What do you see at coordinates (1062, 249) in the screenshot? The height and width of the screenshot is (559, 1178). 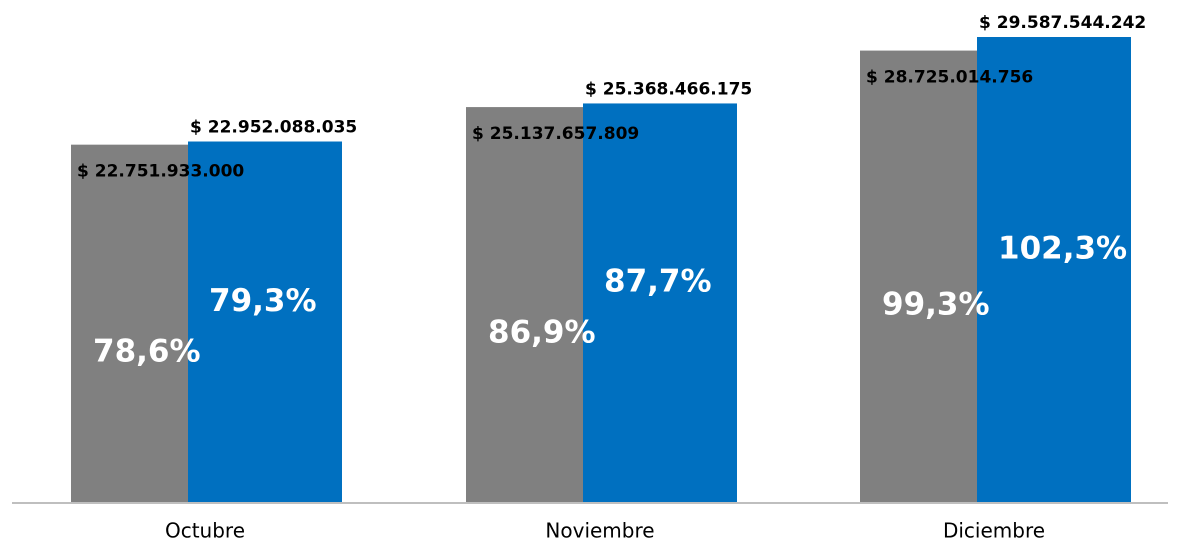 I see `percent-label: 102,3%` at bounding box center [1062, 249].